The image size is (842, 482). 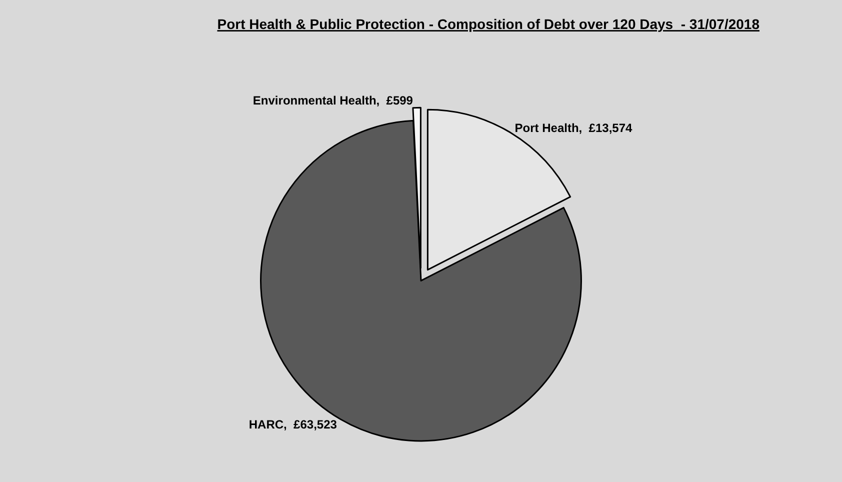 What do you see at coordinates (573, 128) in the screenshot?
I see `slice-label: Port Health, £13,574` at bounding box center [573, 128].